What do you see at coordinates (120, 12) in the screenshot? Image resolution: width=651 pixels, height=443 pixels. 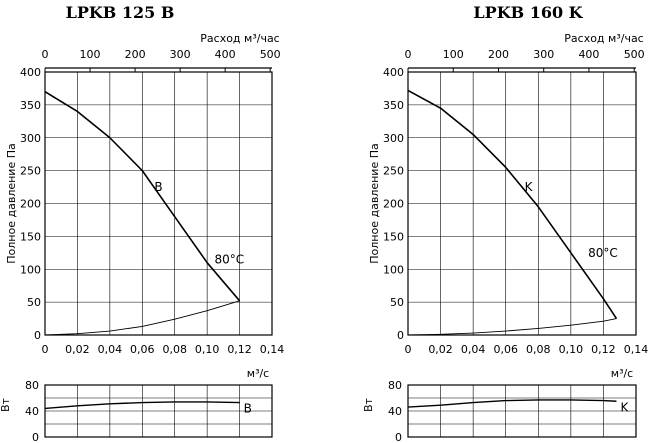 I see `chart-title: LPKB 125 B` at bounding box center [120, 12].